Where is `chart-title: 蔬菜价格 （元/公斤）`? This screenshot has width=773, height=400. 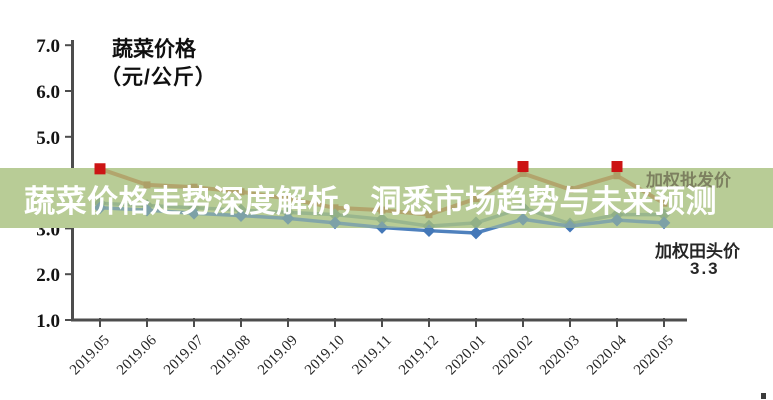
chart-title: 蔬菜价格 （元/公斤） is located at coordinates (158, 64).